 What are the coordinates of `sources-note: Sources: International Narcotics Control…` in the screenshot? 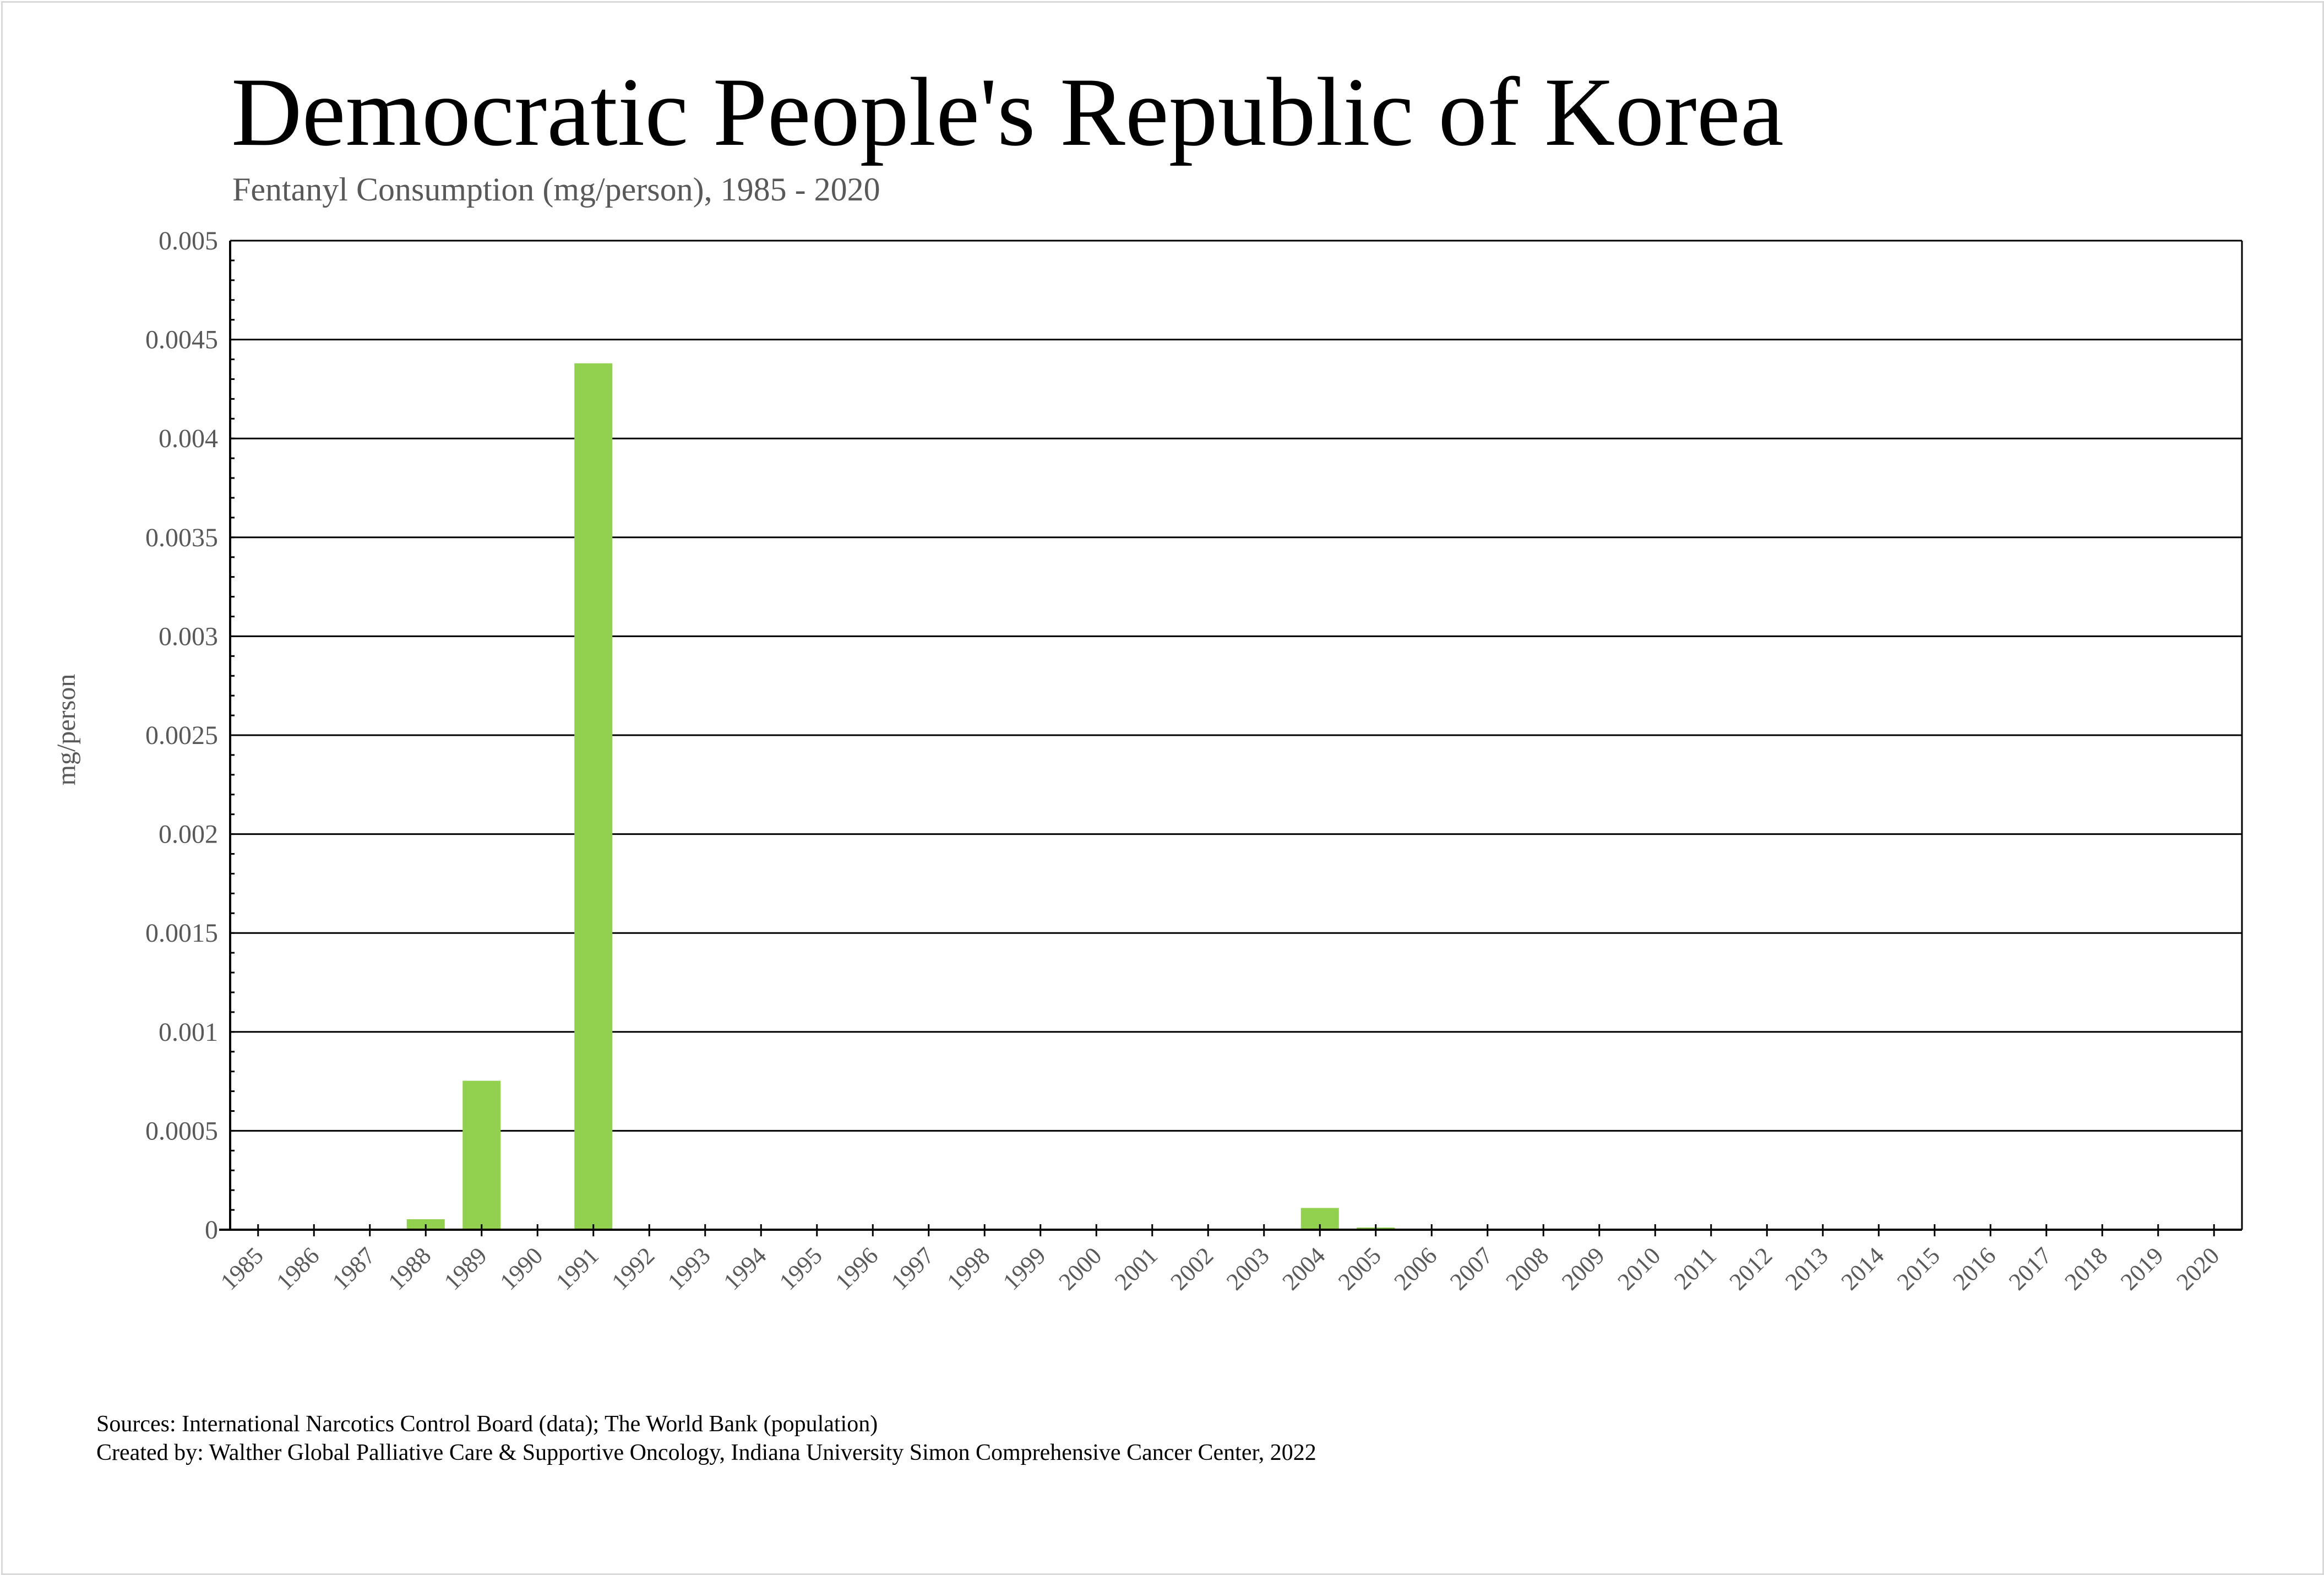 It's located at (706, 1438).